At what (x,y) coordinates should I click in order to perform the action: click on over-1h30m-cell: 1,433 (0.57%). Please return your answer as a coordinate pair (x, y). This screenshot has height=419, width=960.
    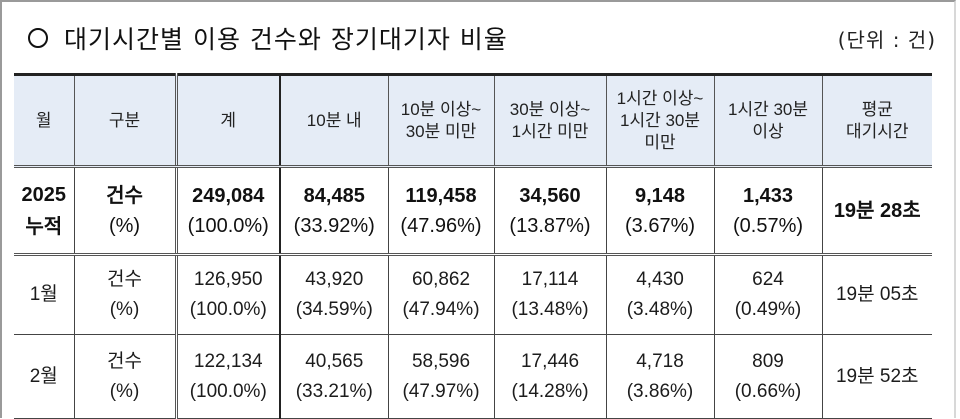
    Looking at the image, I should click on (768, 211).